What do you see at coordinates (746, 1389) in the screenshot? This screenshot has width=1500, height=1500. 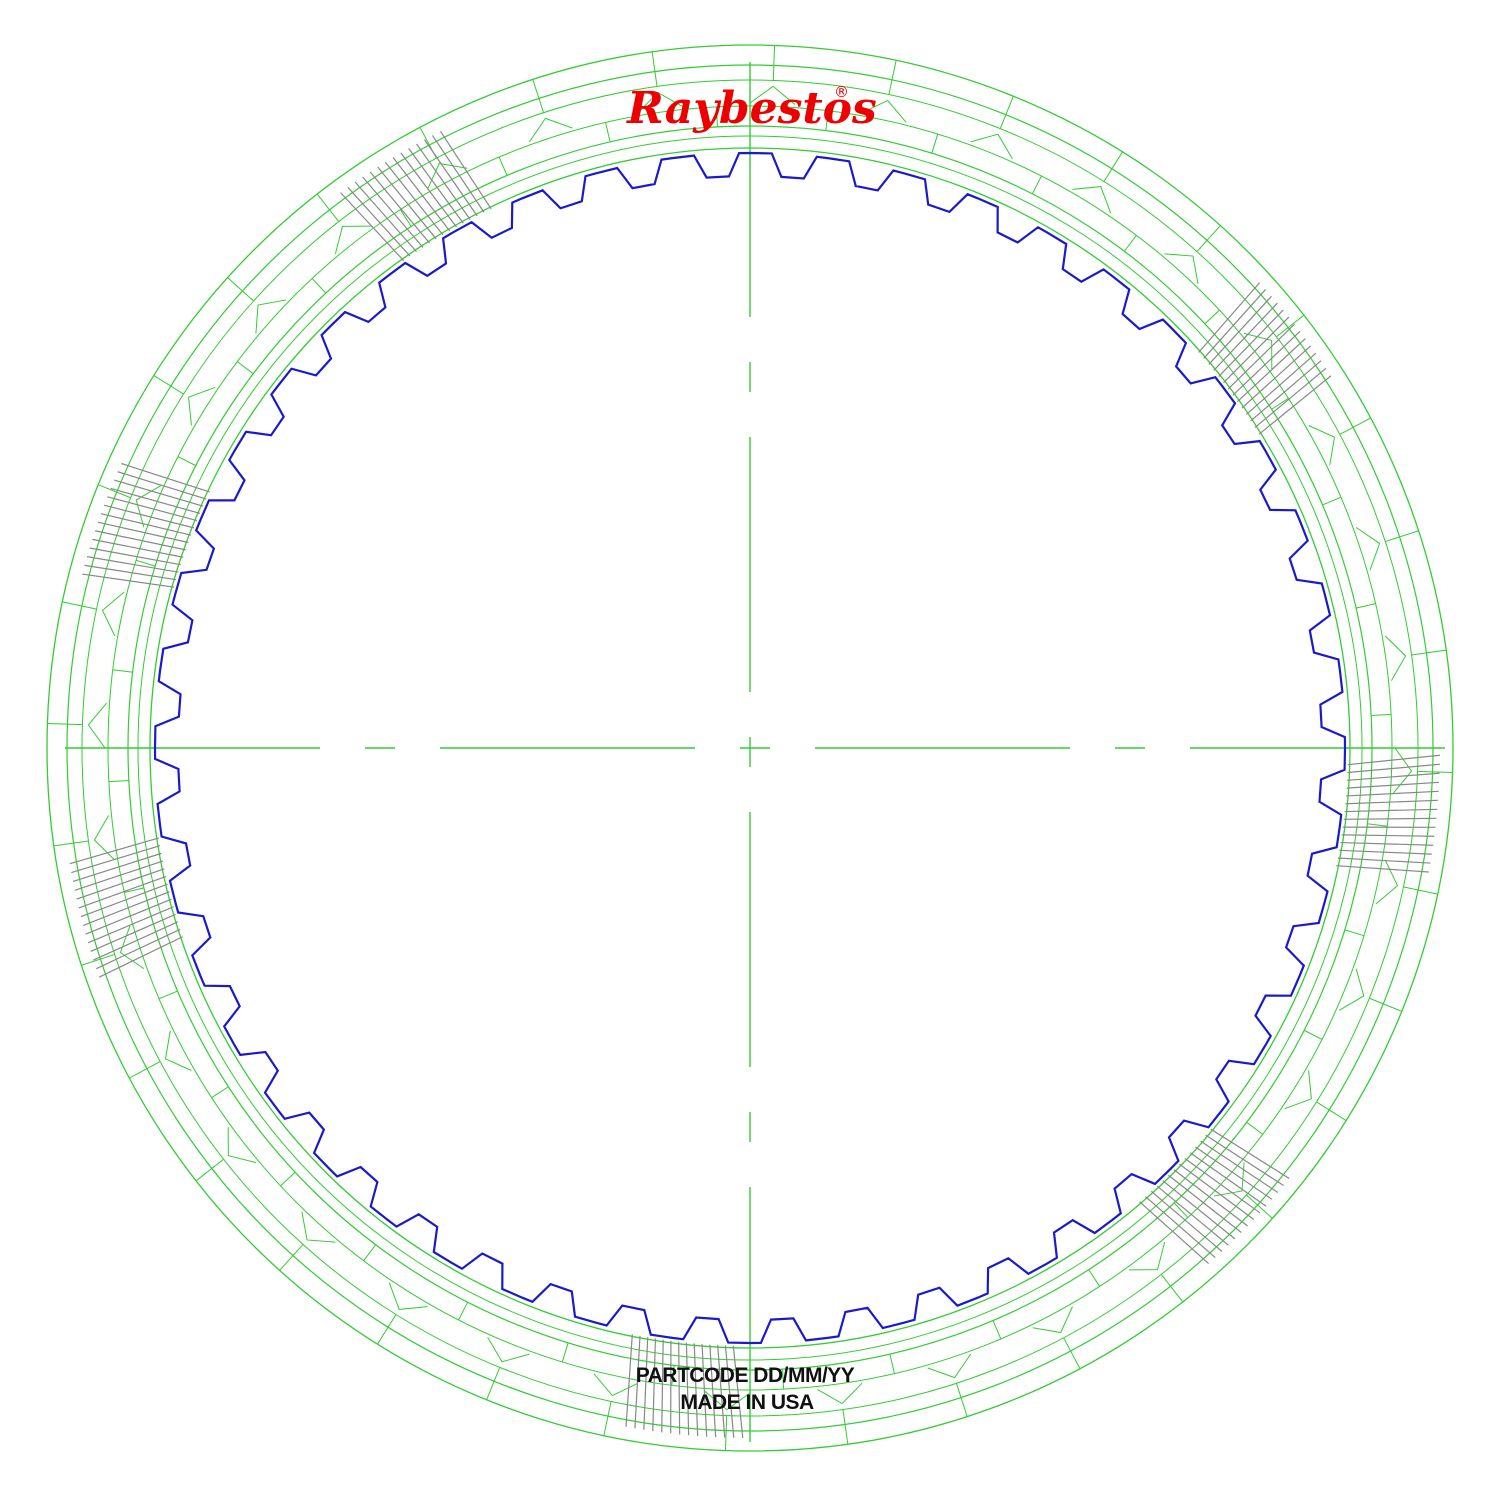 I see `part-stamp: PARTCODE DD/MM/YY MADE IN USA` at bounding box center [746, 1389].